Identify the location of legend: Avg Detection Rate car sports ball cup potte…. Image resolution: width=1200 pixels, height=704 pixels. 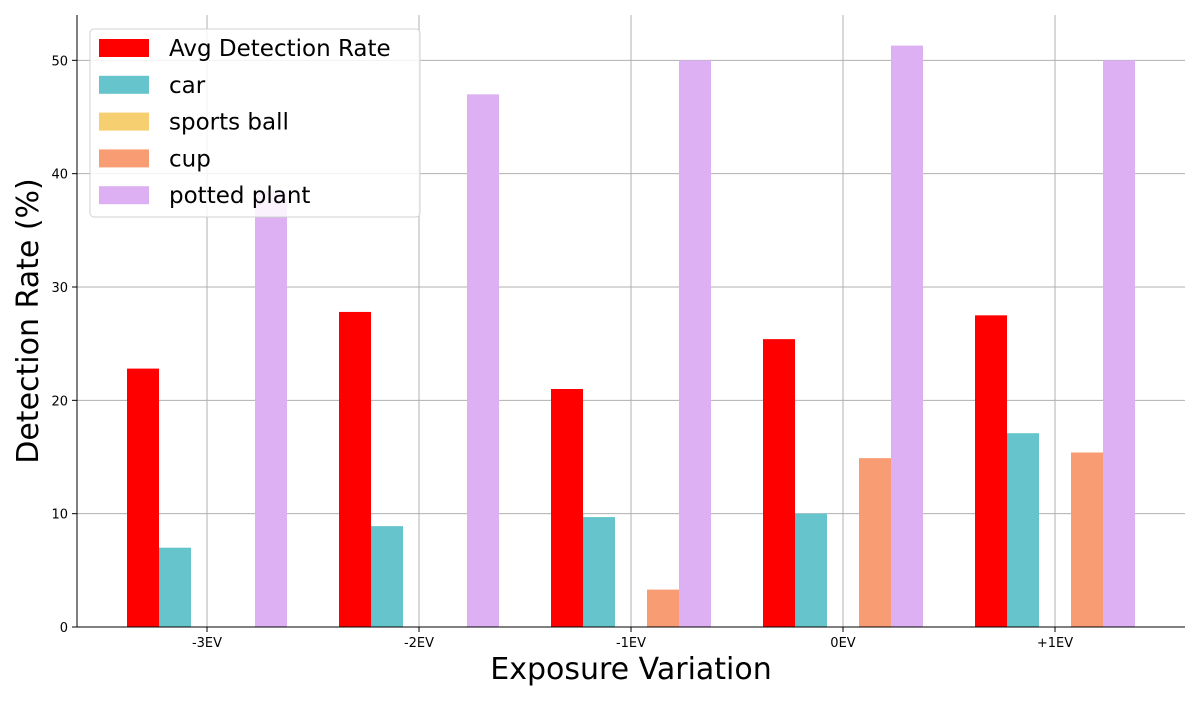
(255, 123).